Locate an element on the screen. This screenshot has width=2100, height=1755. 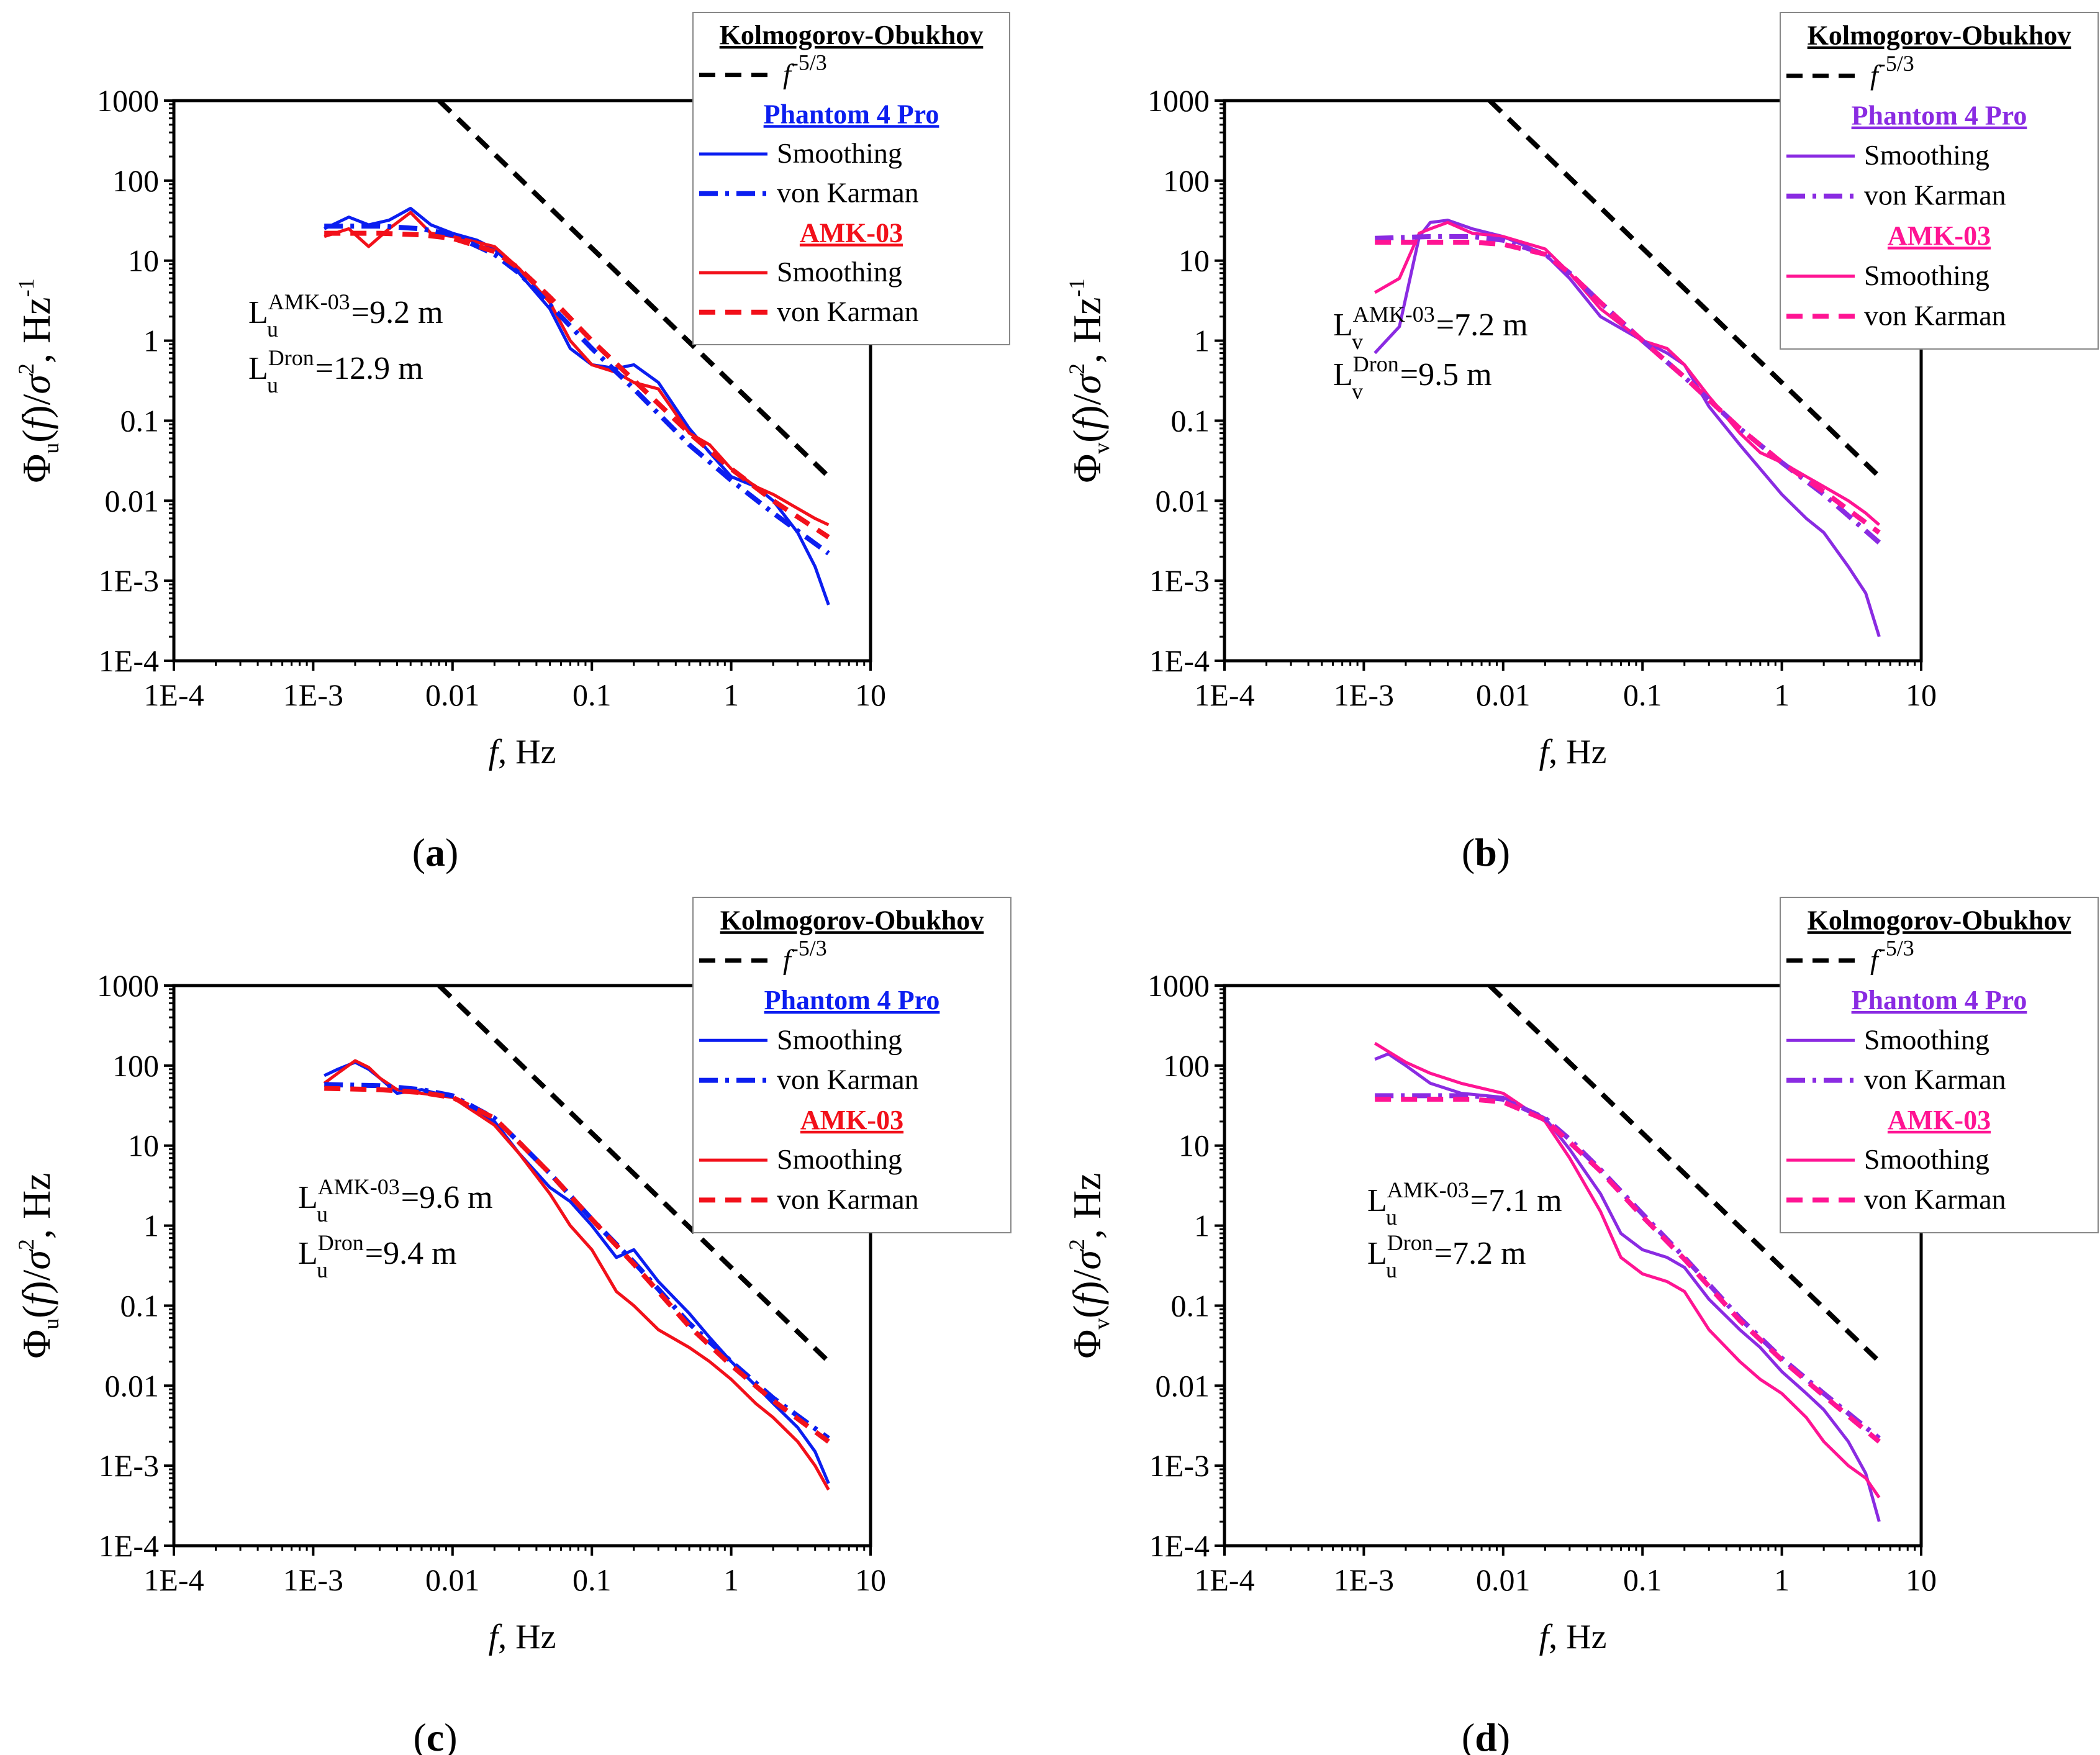
length-scale-annotation: LAMK-03 u =9.2 m is located at coordinates (345, 315).